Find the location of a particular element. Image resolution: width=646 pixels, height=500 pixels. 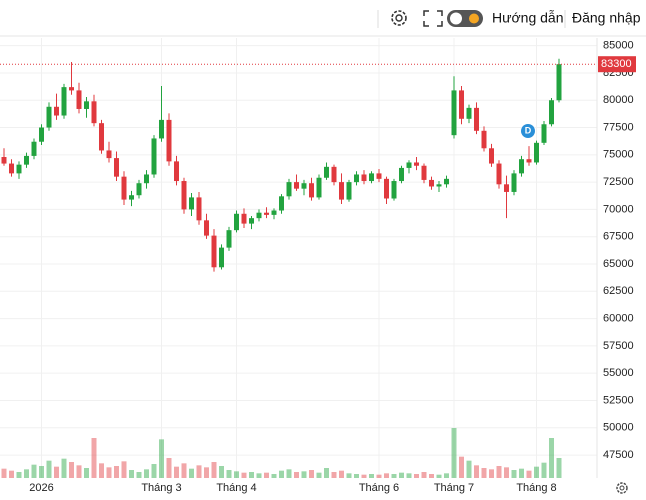

y-tick-label: 65000 is located at coordinates (618, 264).